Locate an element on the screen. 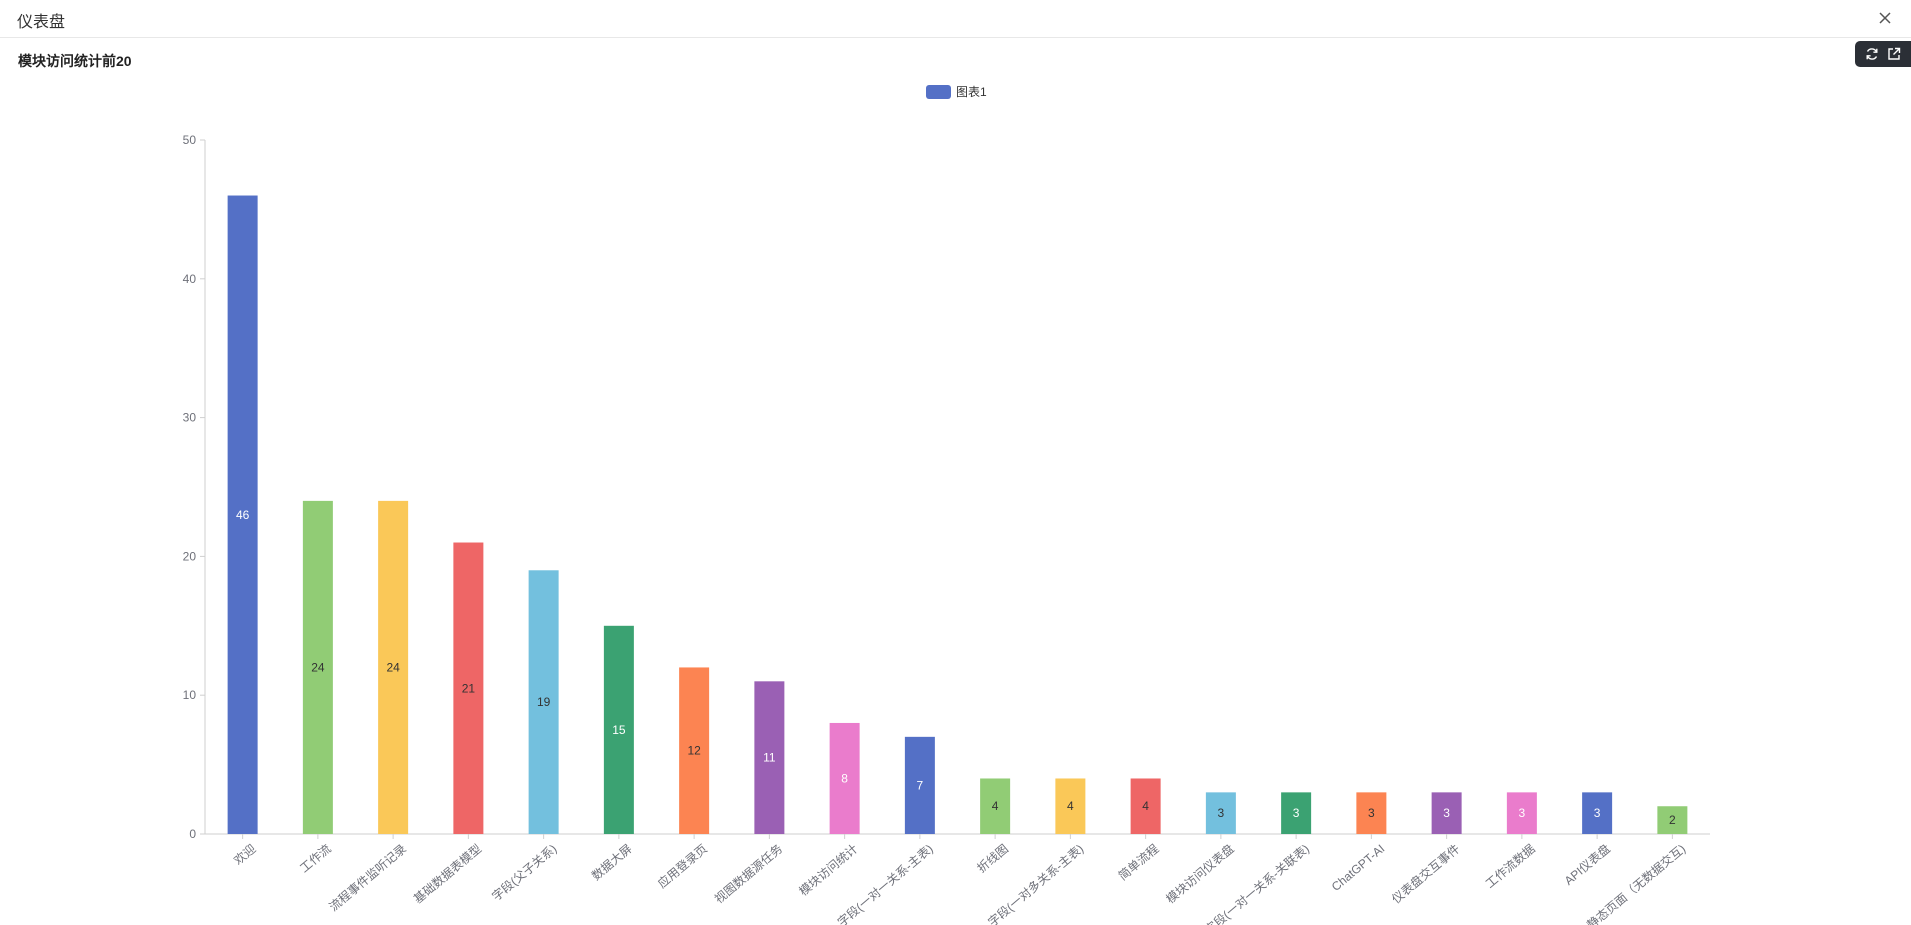 This screenshot has width=1911, height=925. x-tick-label: 应用登录页 is located at coordinates (682, 866).